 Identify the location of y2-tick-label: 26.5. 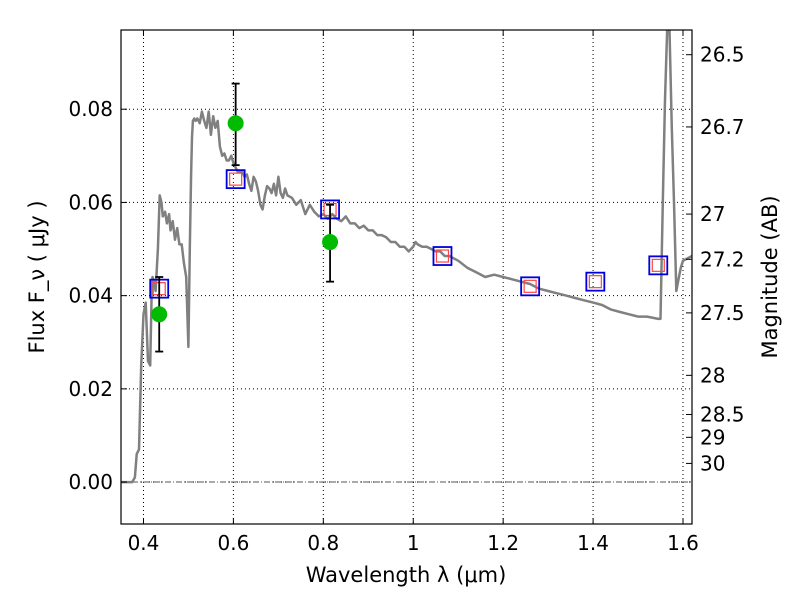
(722, 55).